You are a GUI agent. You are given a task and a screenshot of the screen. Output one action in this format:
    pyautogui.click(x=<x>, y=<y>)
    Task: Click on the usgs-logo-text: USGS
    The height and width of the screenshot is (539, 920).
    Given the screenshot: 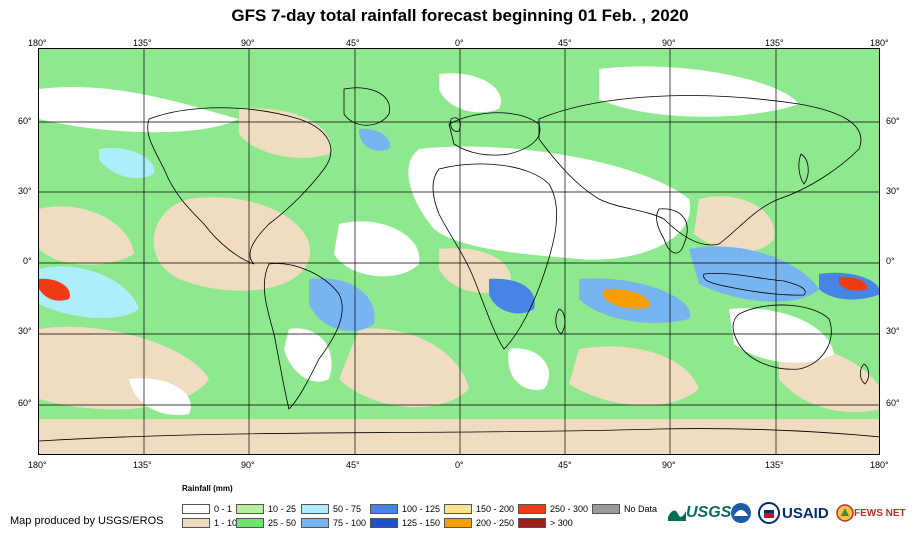 What is the action you would take?
    pyautogui.click(x=709, y=512)
    